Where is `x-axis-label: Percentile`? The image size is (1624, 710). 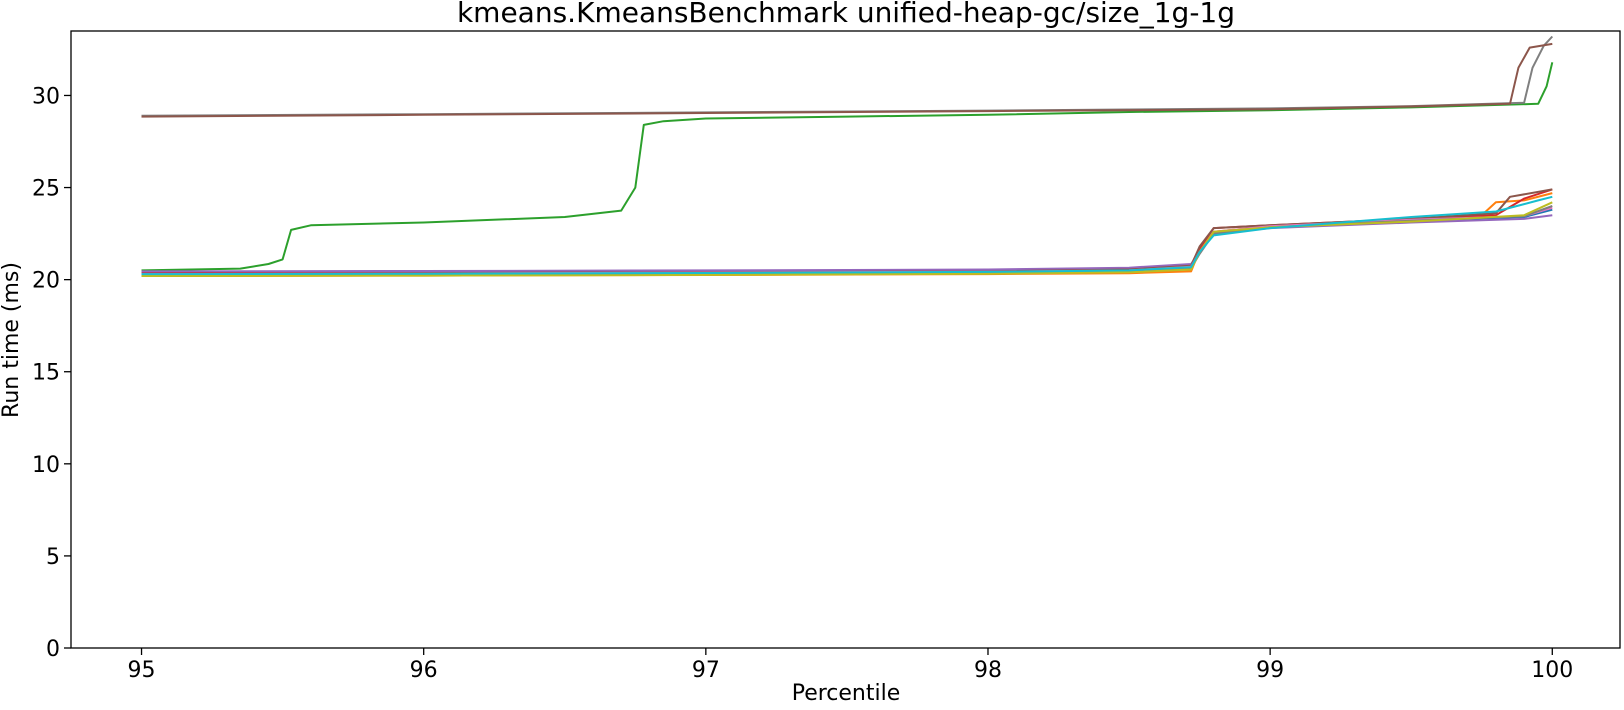 x-axis-label: Percentile is located at coordinates (846, 693).